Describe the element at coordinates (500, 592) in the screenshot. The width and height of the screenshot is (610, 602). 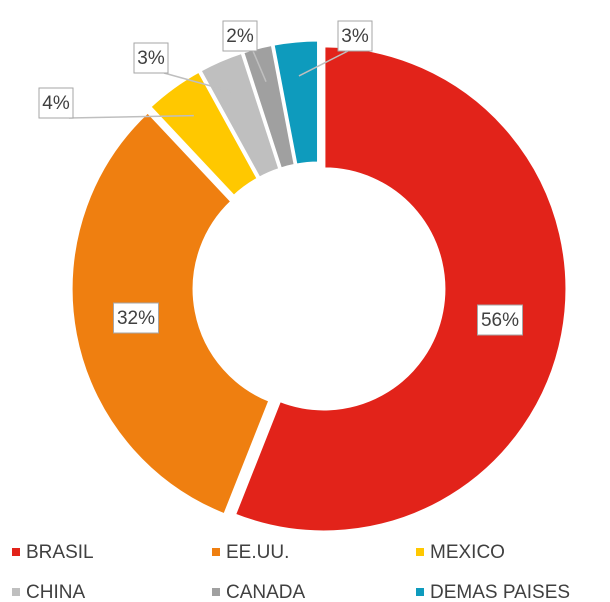
I see `legend-label: DEMAS PAISES` at that location.